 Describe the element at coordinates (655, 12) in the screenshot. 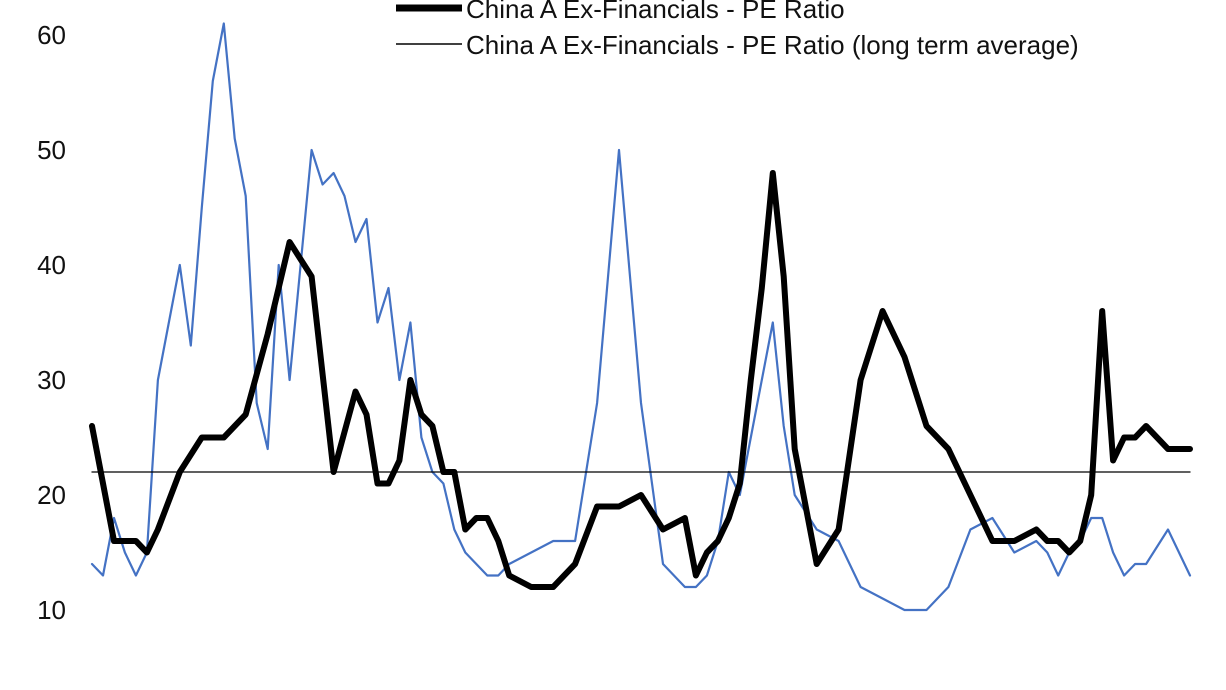

I see `legend-label-pe-ratio: China A Ex-Financials - PE Ratio` at that location.